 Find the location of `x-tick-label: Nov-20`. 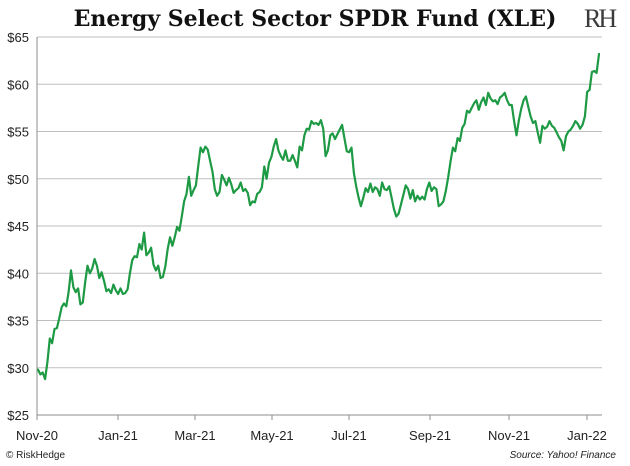

x-tick-label: Nov-20 is located at coordinates (37, 435).